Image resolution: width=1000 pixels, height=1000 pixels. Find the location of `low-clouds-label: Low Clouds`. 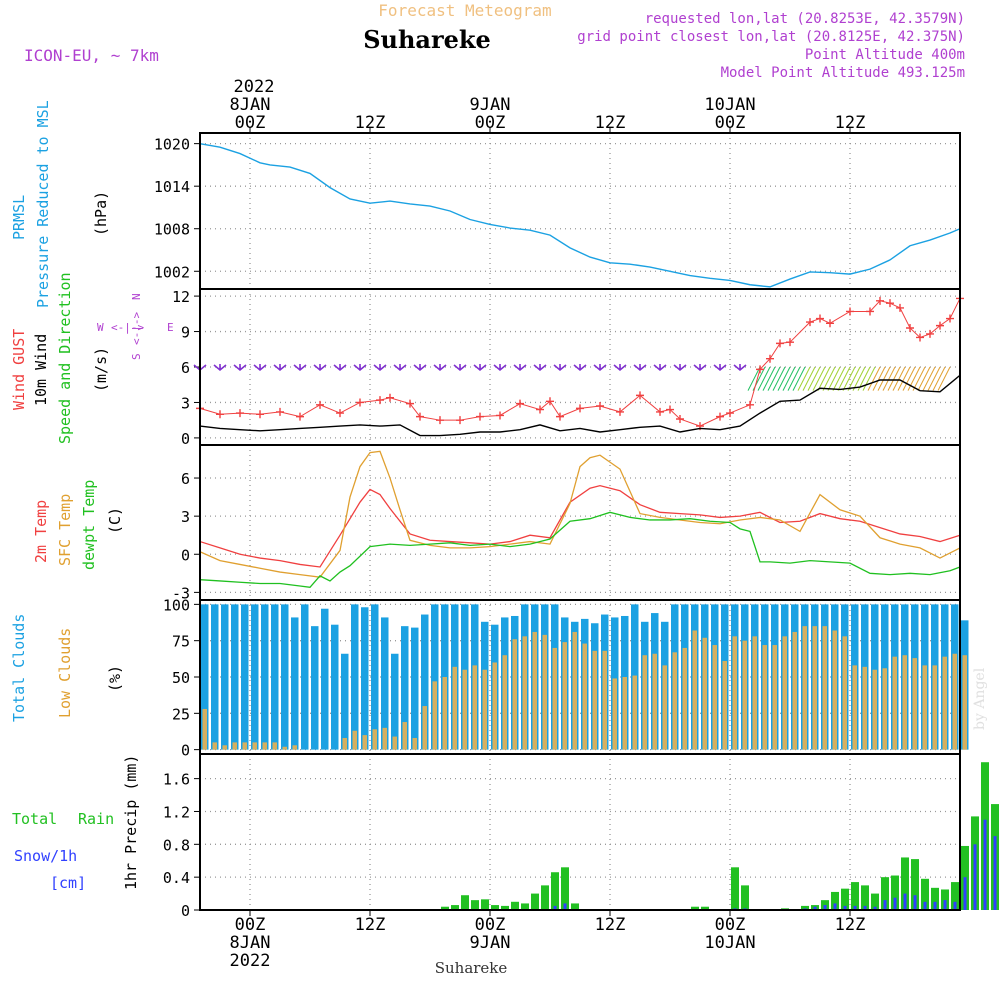

low-clouds-label: Low Clouds is located at coordinates (65, 673).